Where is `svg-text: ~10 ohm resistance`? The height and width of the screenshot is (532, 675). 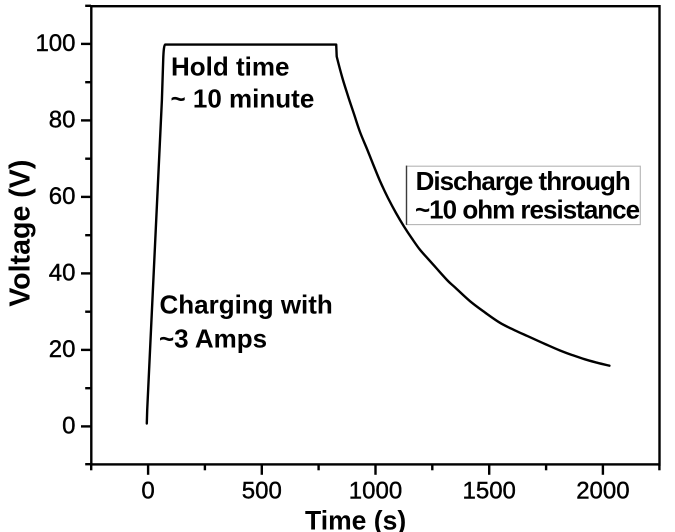 svg-text: ~10 ohm resistance is located at coordinates (527, 210).